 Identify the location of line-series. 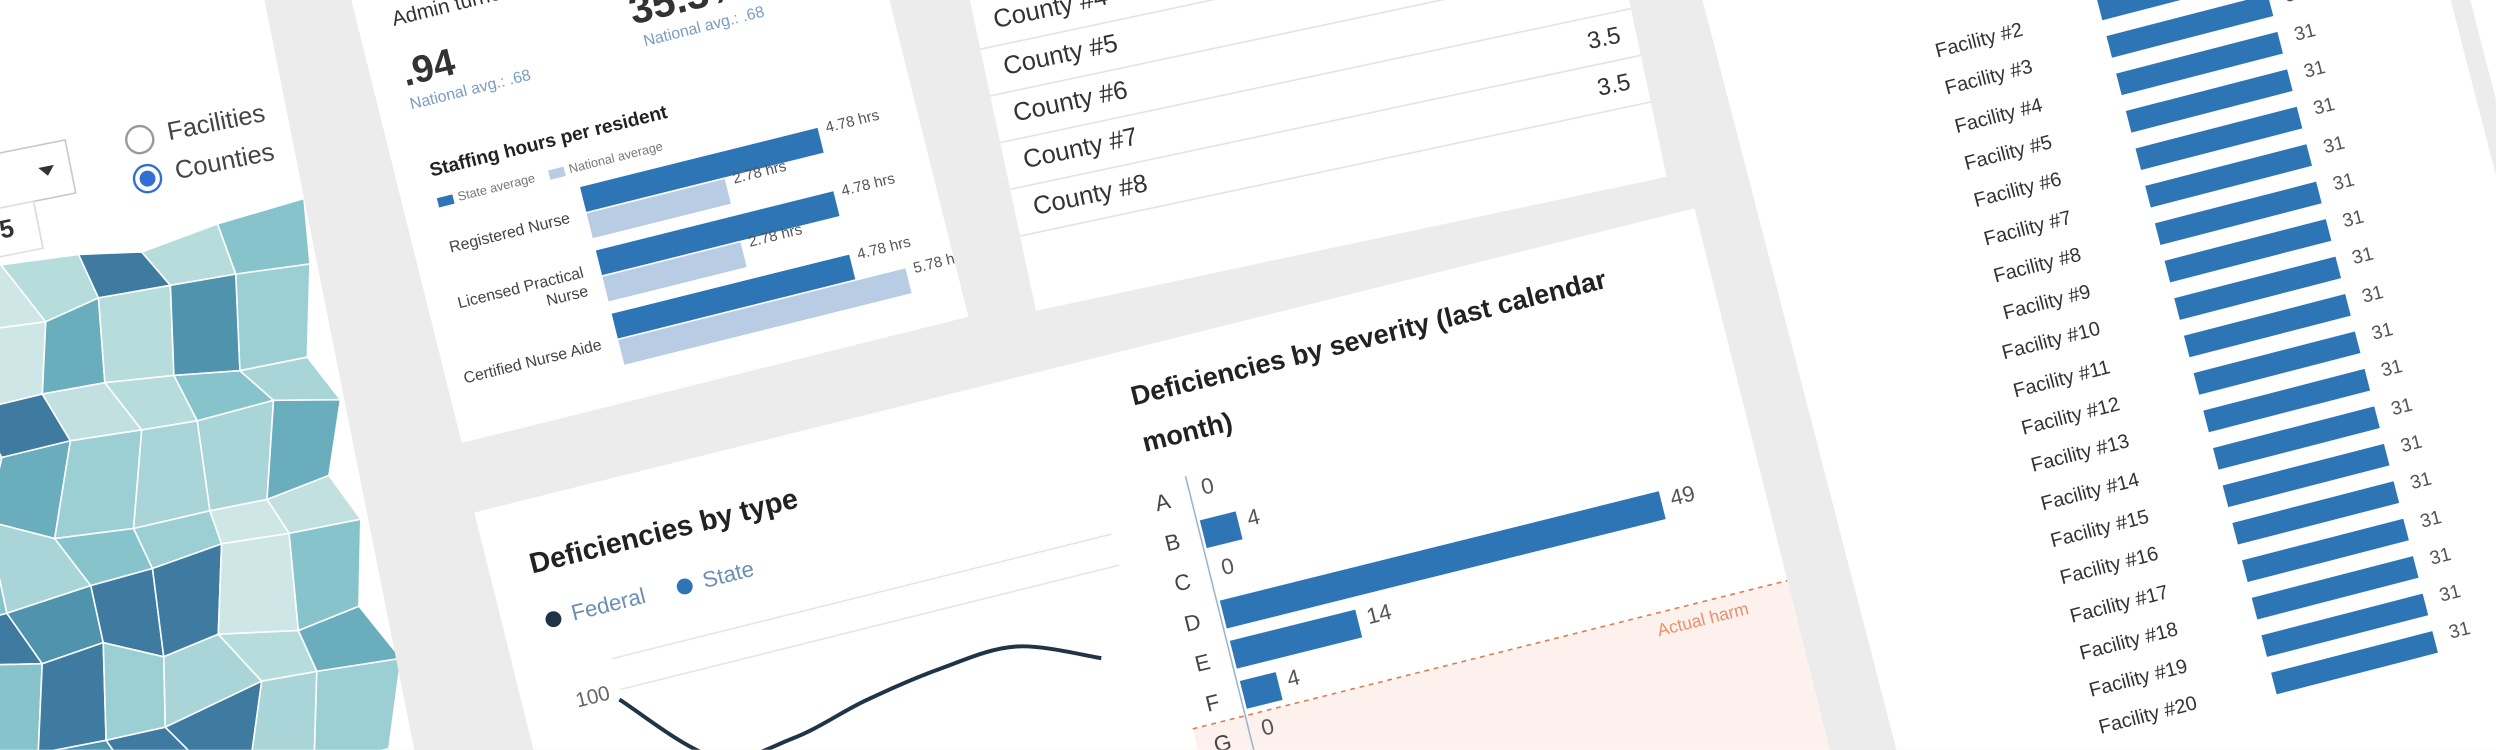
(860, 697).